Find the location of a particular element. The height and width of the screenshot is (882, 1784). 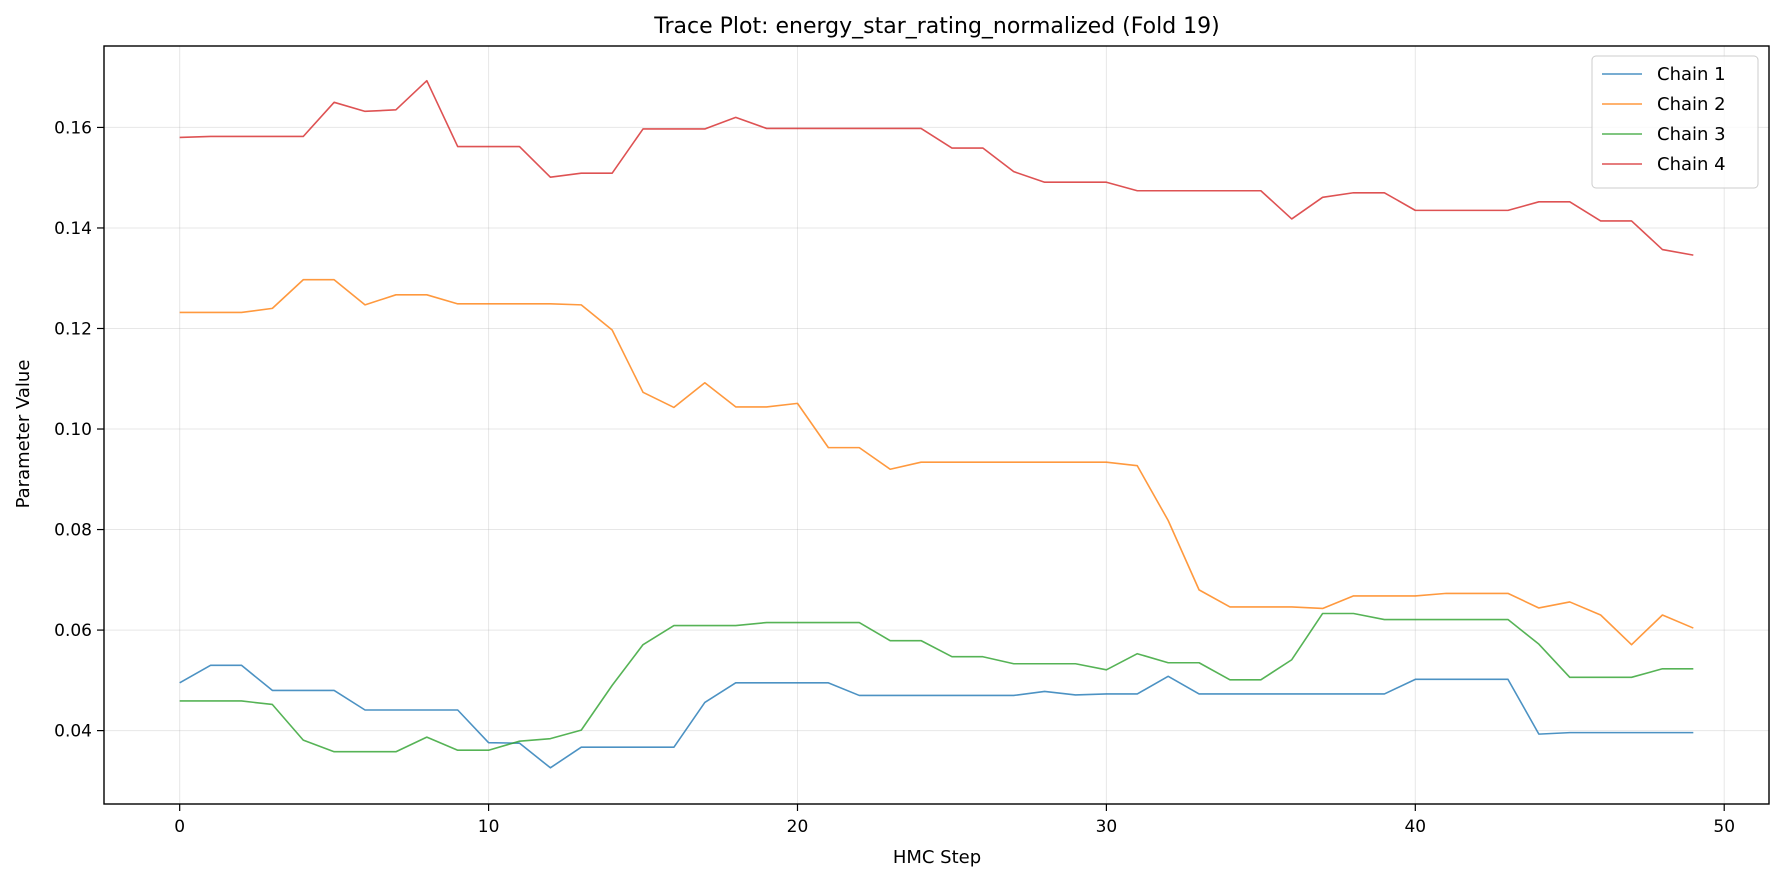

legend-box is located at coordinates (1675, 122).